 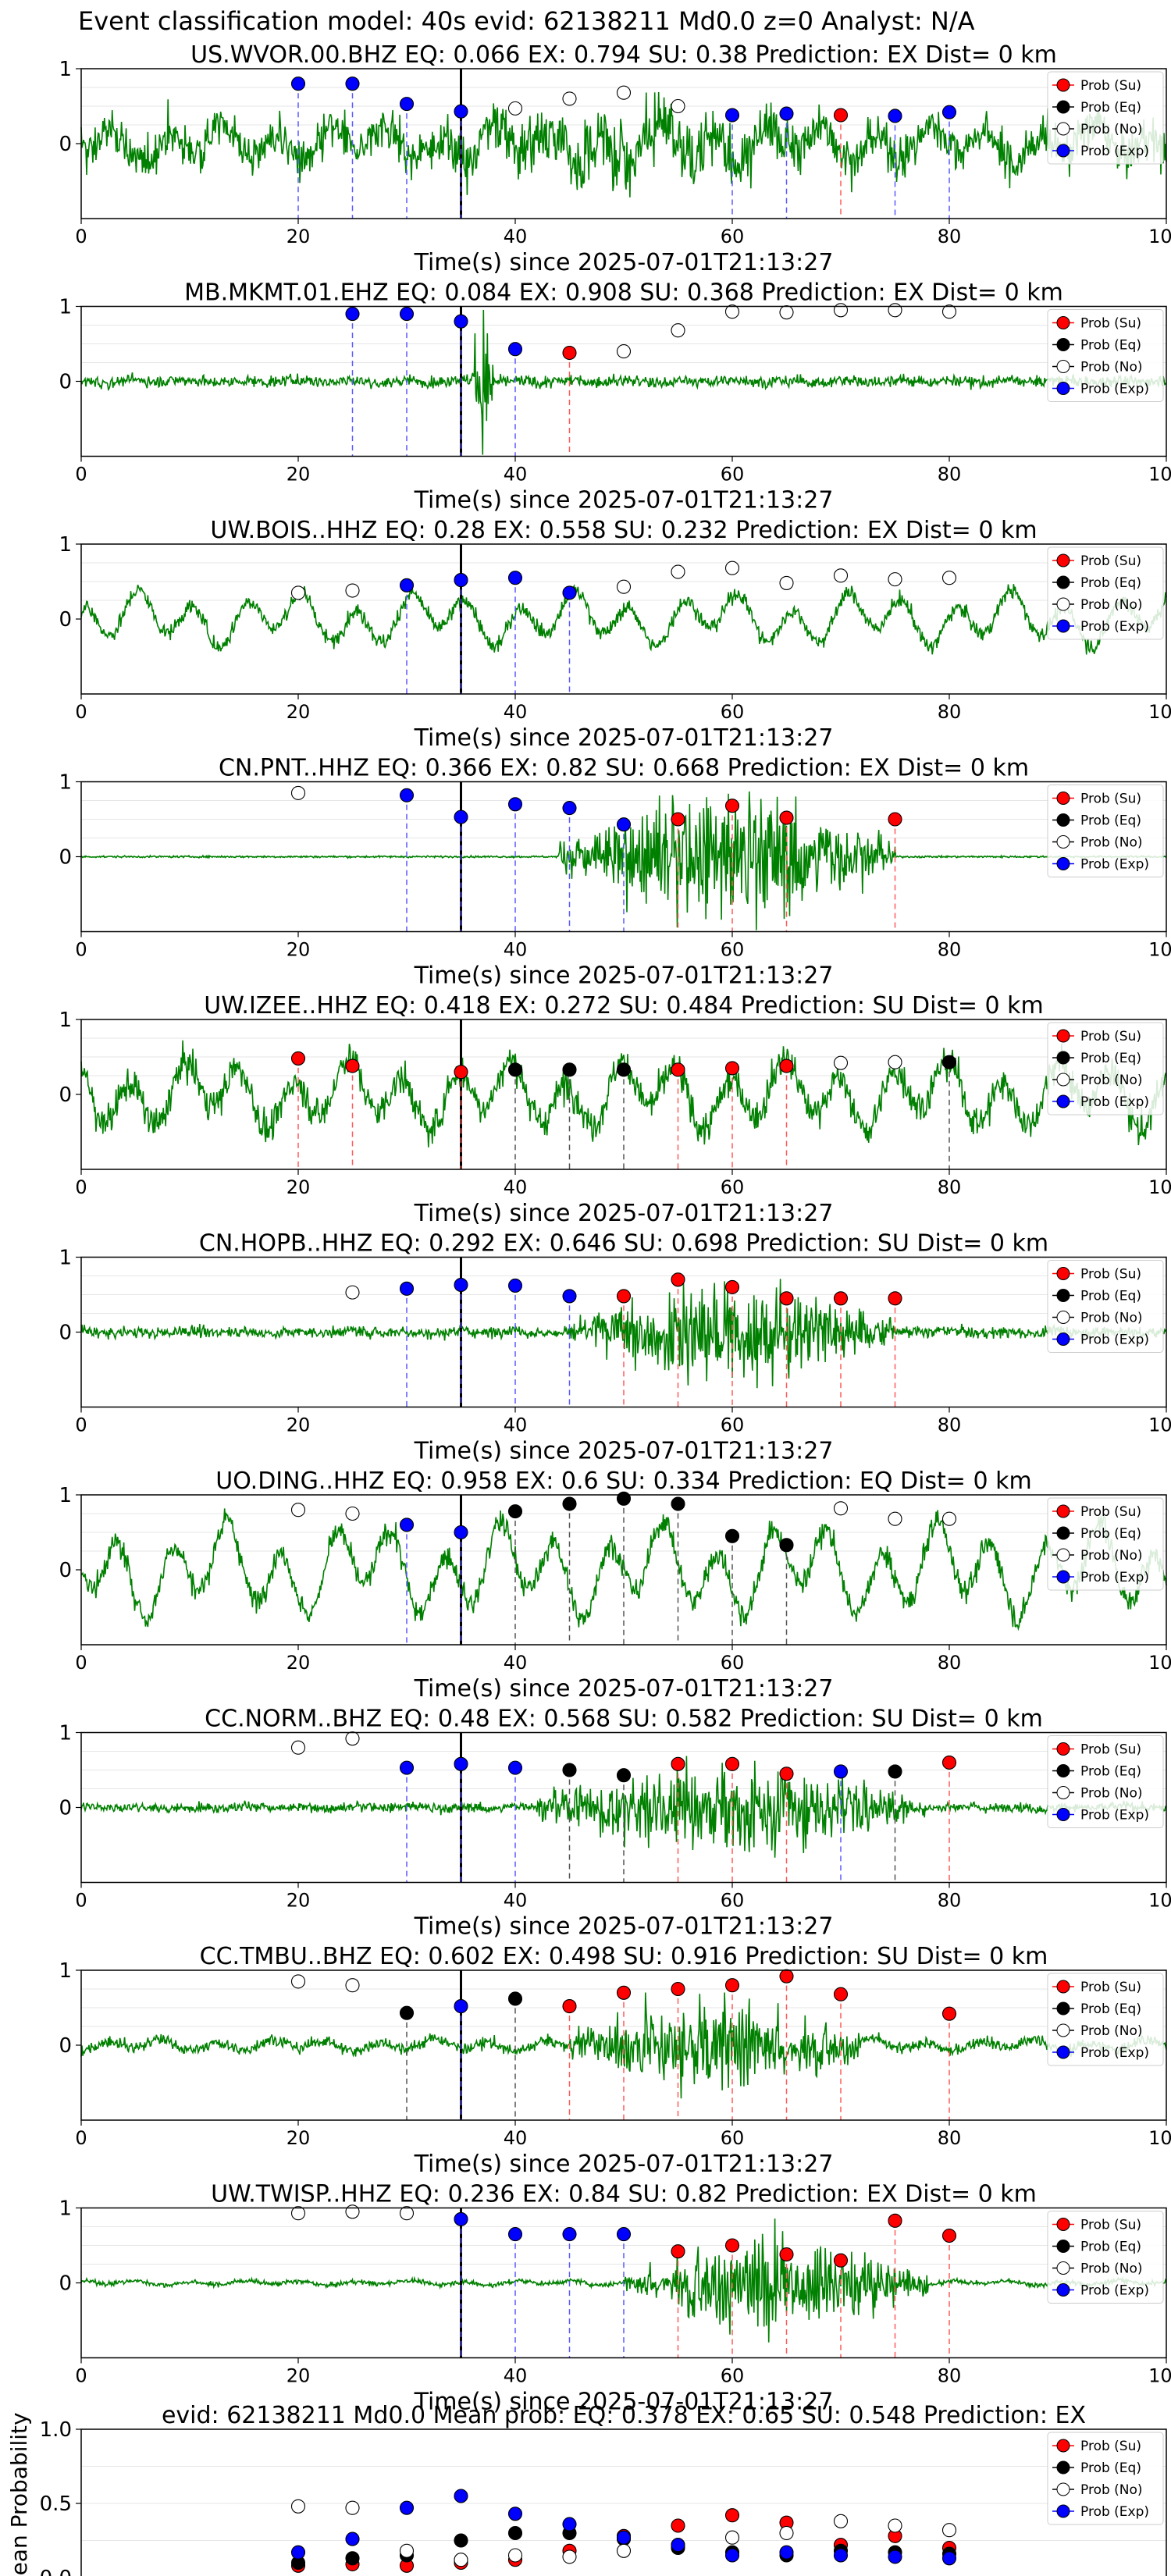 What do you see at coordinates (678, 2525) in the screenshot?
I see `mean-point-su` at bounding box center [678, 2525].